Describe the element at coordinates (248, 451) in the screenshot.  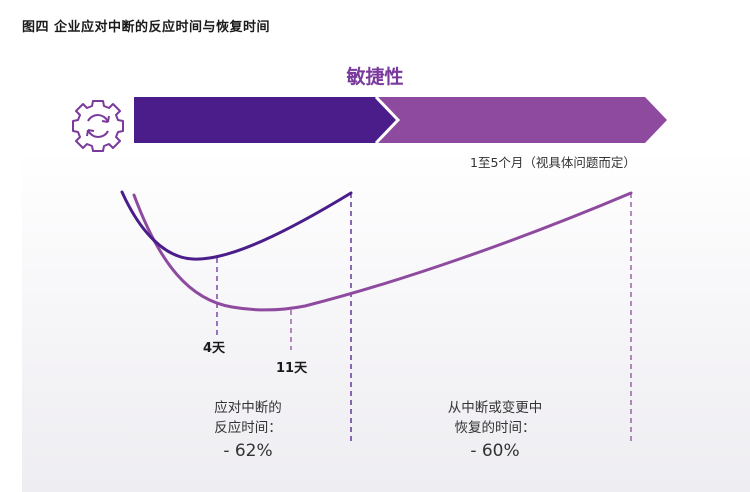
I see `reaction-metric-value: - 62%` at that location.